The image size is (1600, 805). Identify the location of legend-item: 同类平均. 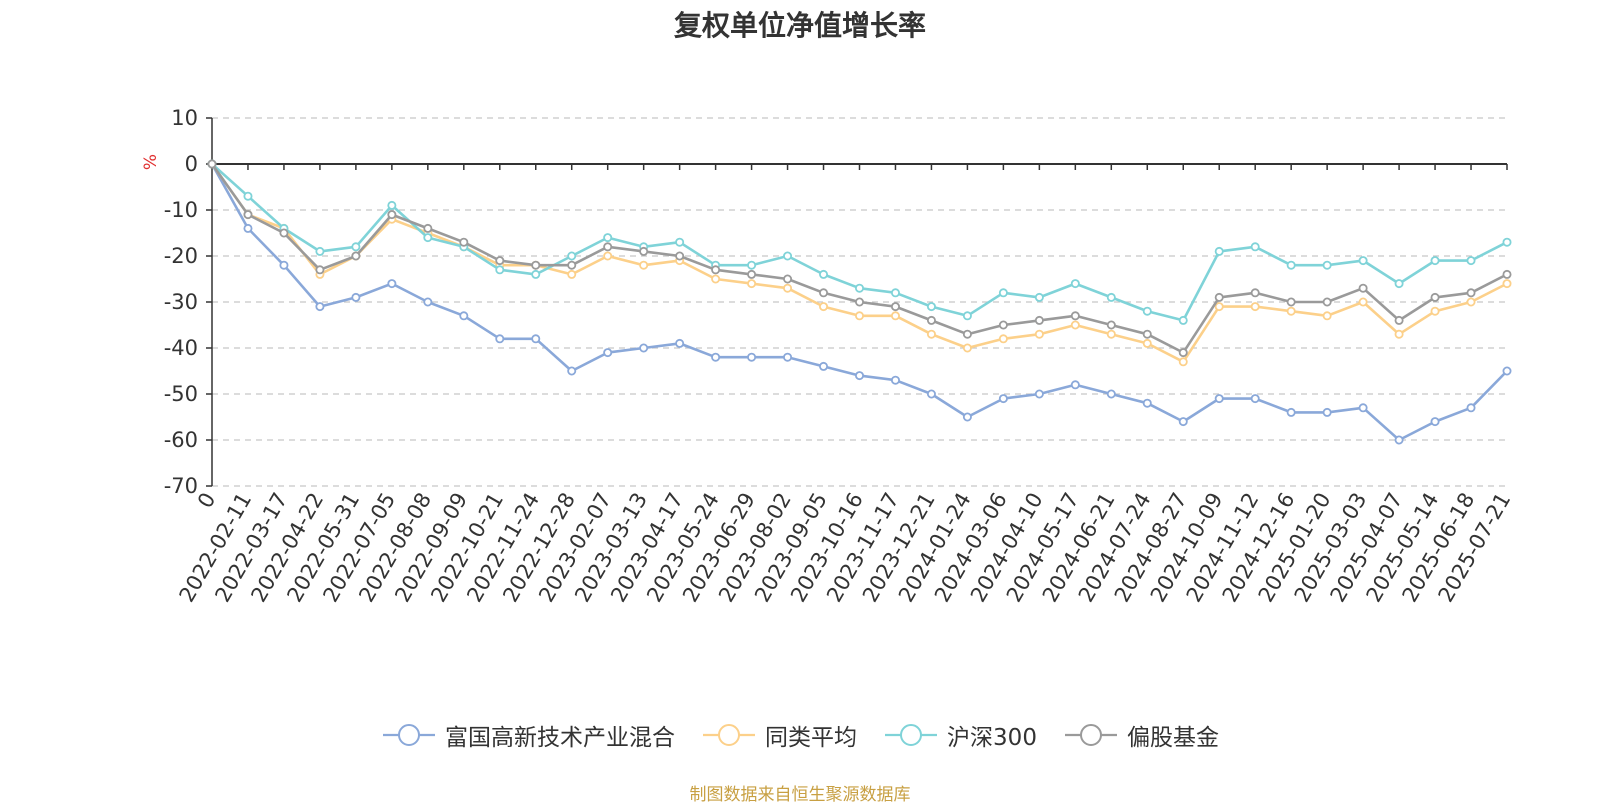
(779, 735).